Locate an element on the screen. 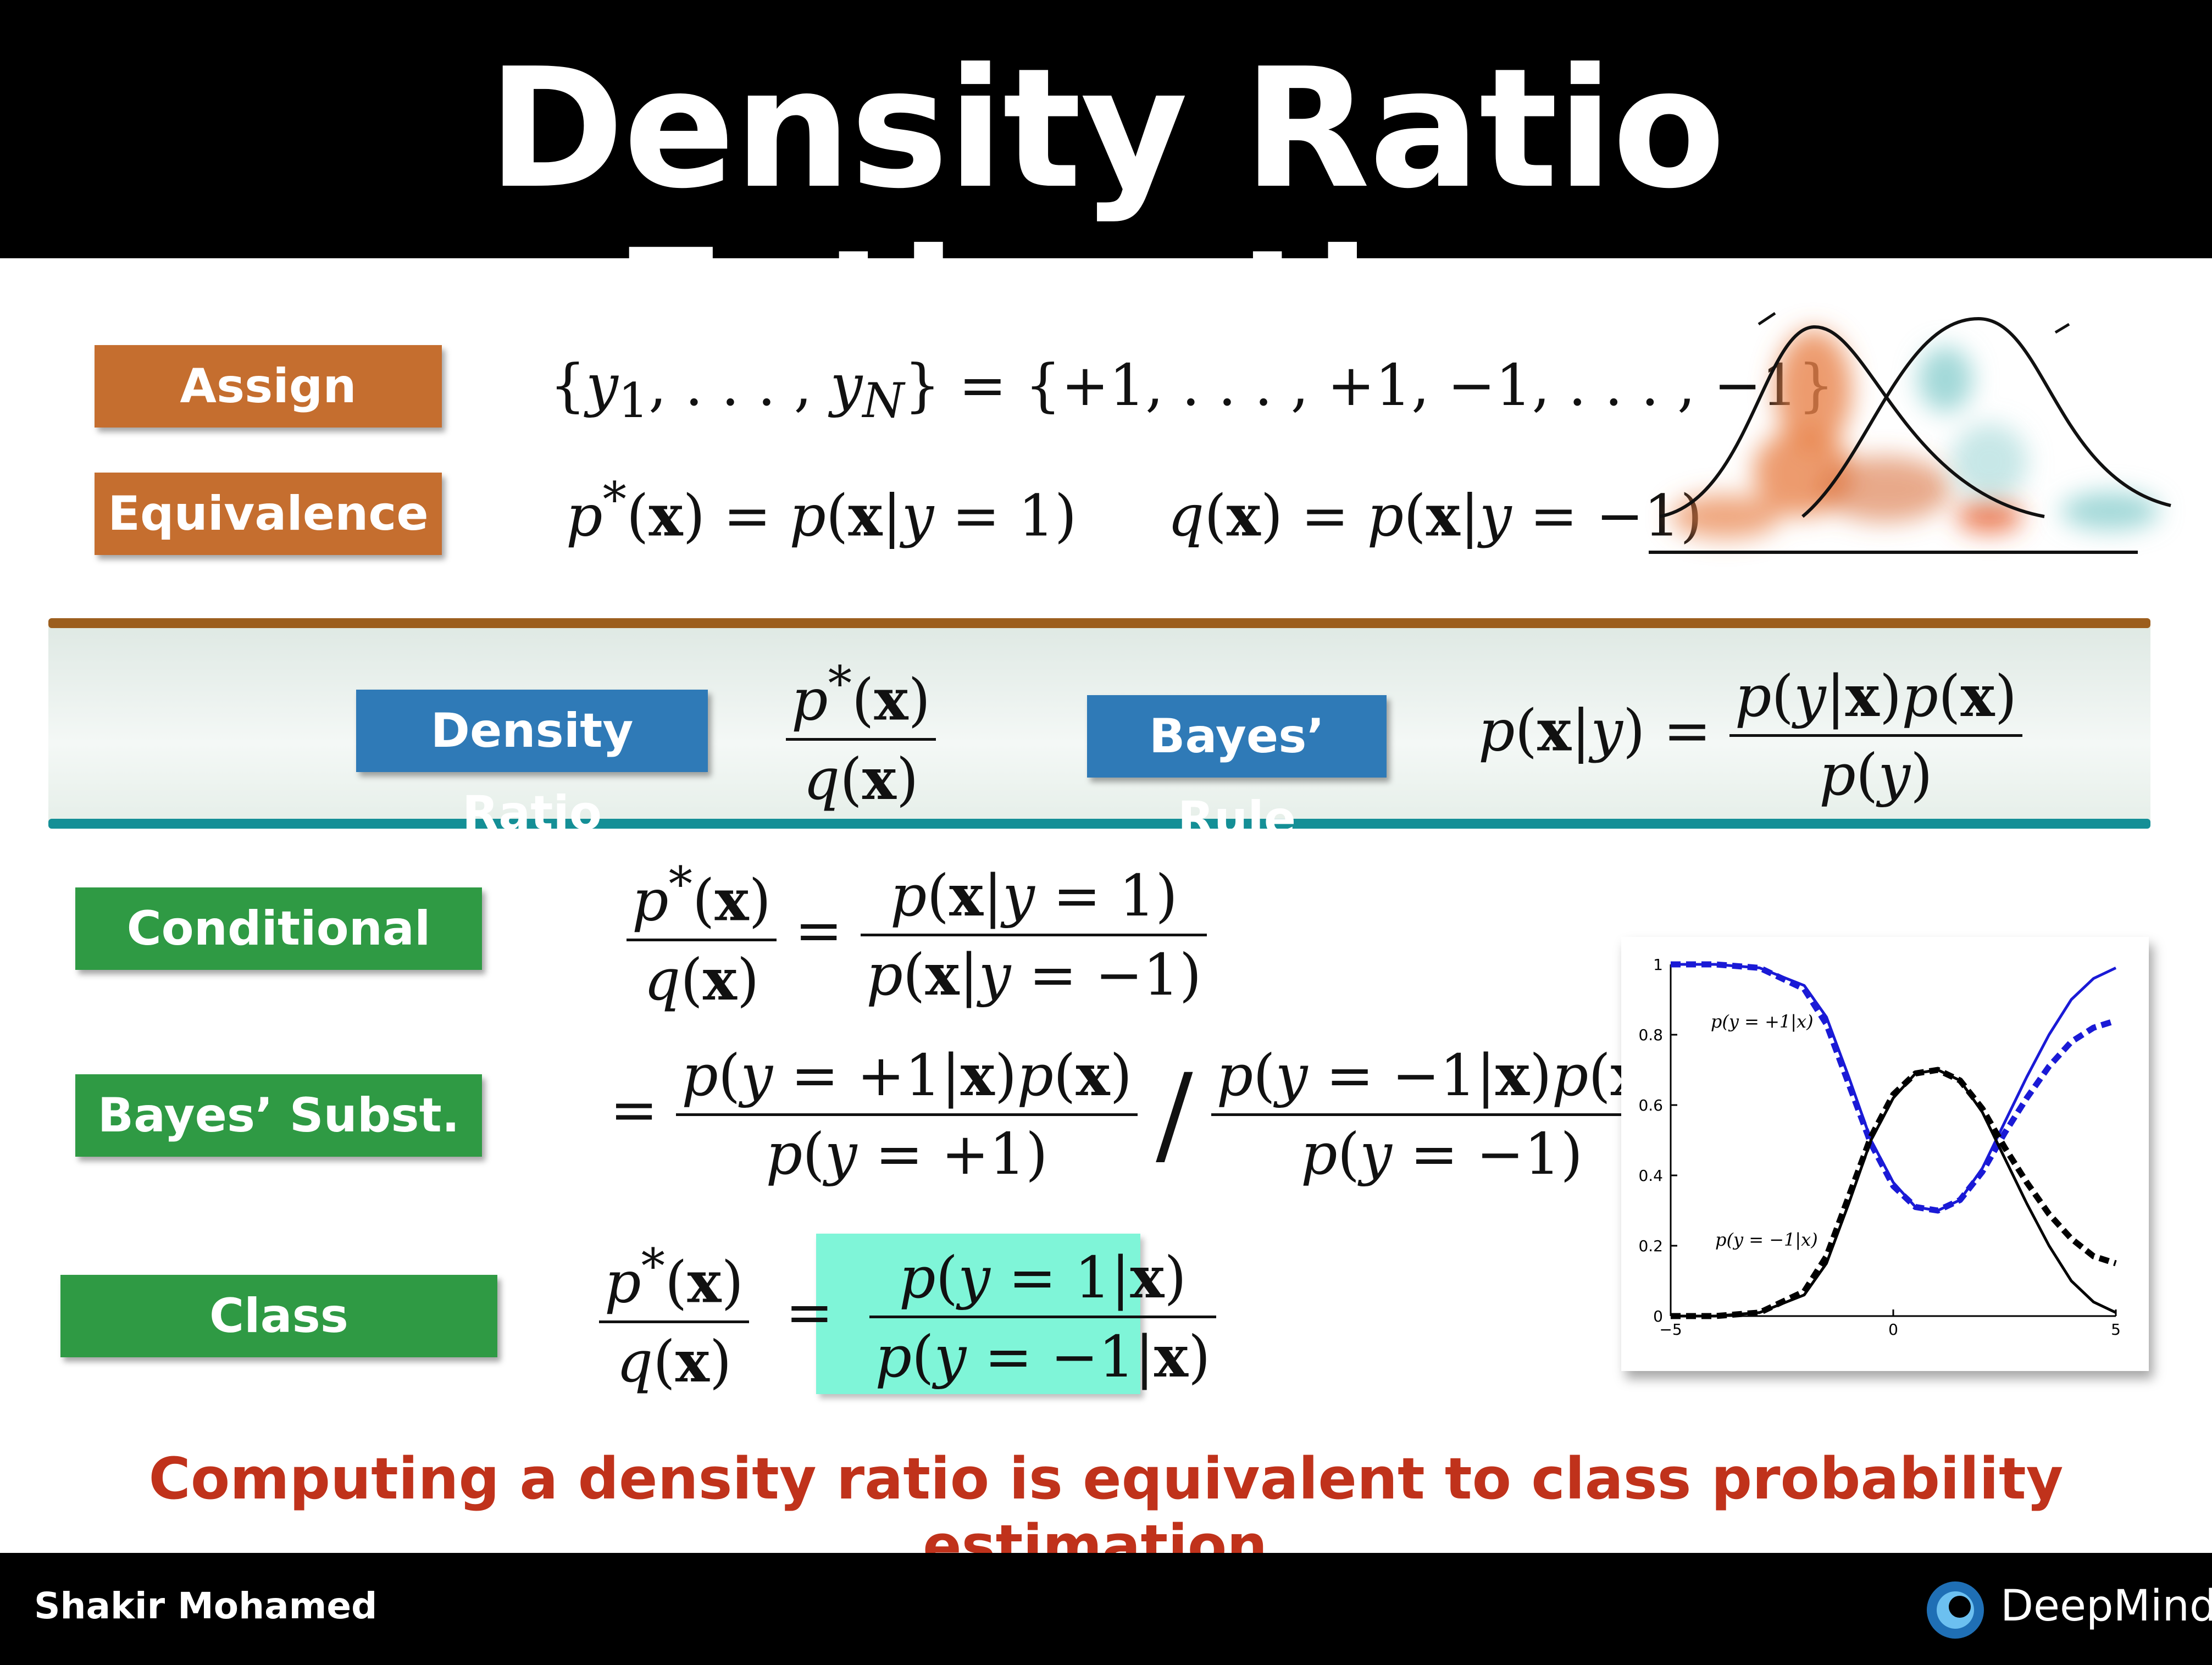 This screenshot has width=2212, height=1665. assign-labels-tag: Assign labels is located at coordinates (268, 421).